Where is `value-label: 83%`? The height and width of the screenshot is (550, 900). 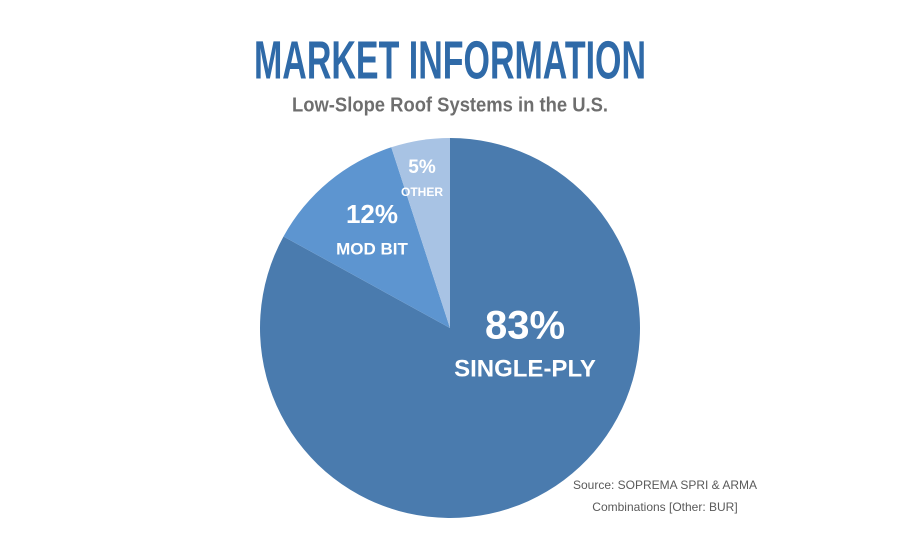
value-label: 83% is located at coordinates (525, 326).